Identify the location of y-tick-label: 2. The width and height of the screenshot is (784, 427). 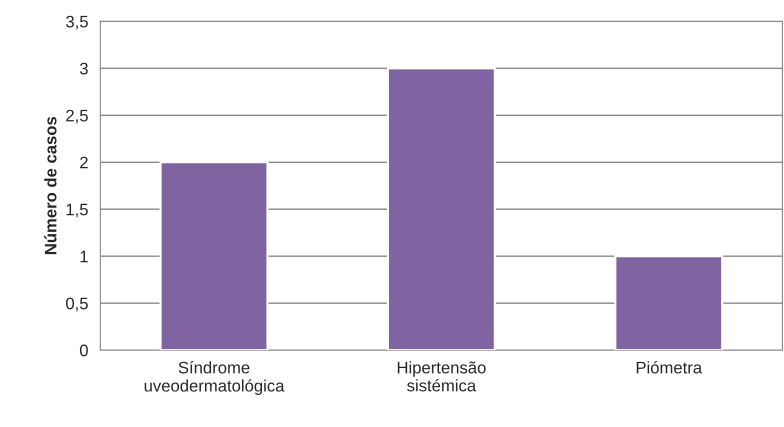
(84, 162).